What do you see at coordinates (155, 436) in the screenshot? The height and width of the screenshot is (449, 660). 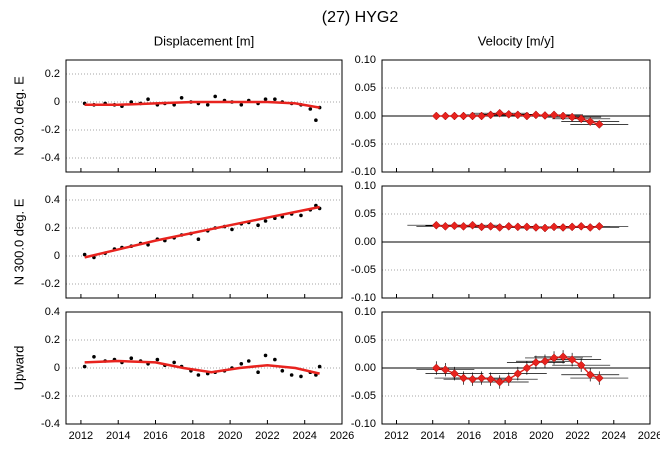 I see `x-tick-label: 2016` at bounding box center [155, 436].